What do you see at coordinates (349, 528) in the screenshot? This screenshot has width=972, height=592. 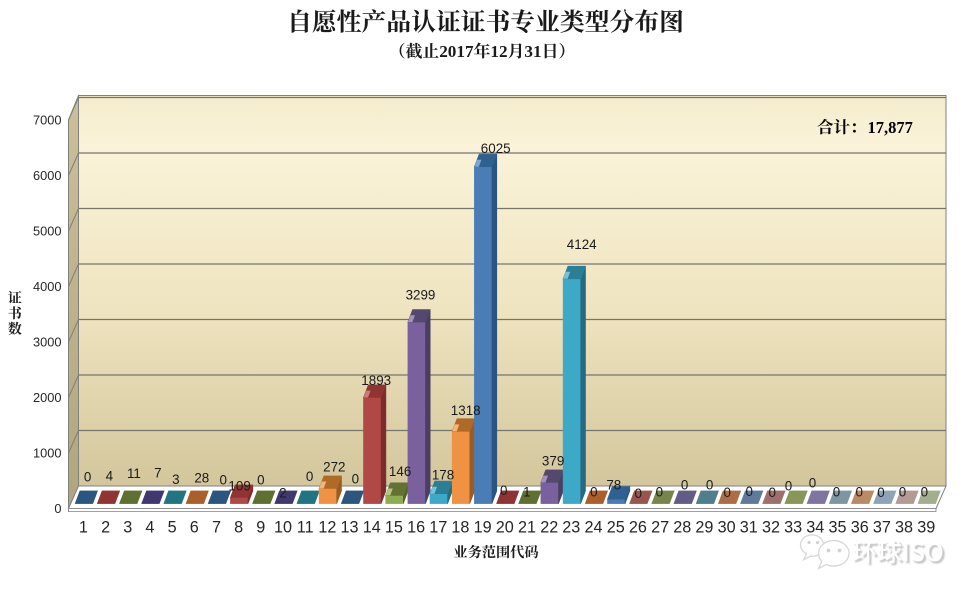 I see `svg-text: 13` at bounding box center [349, 528].